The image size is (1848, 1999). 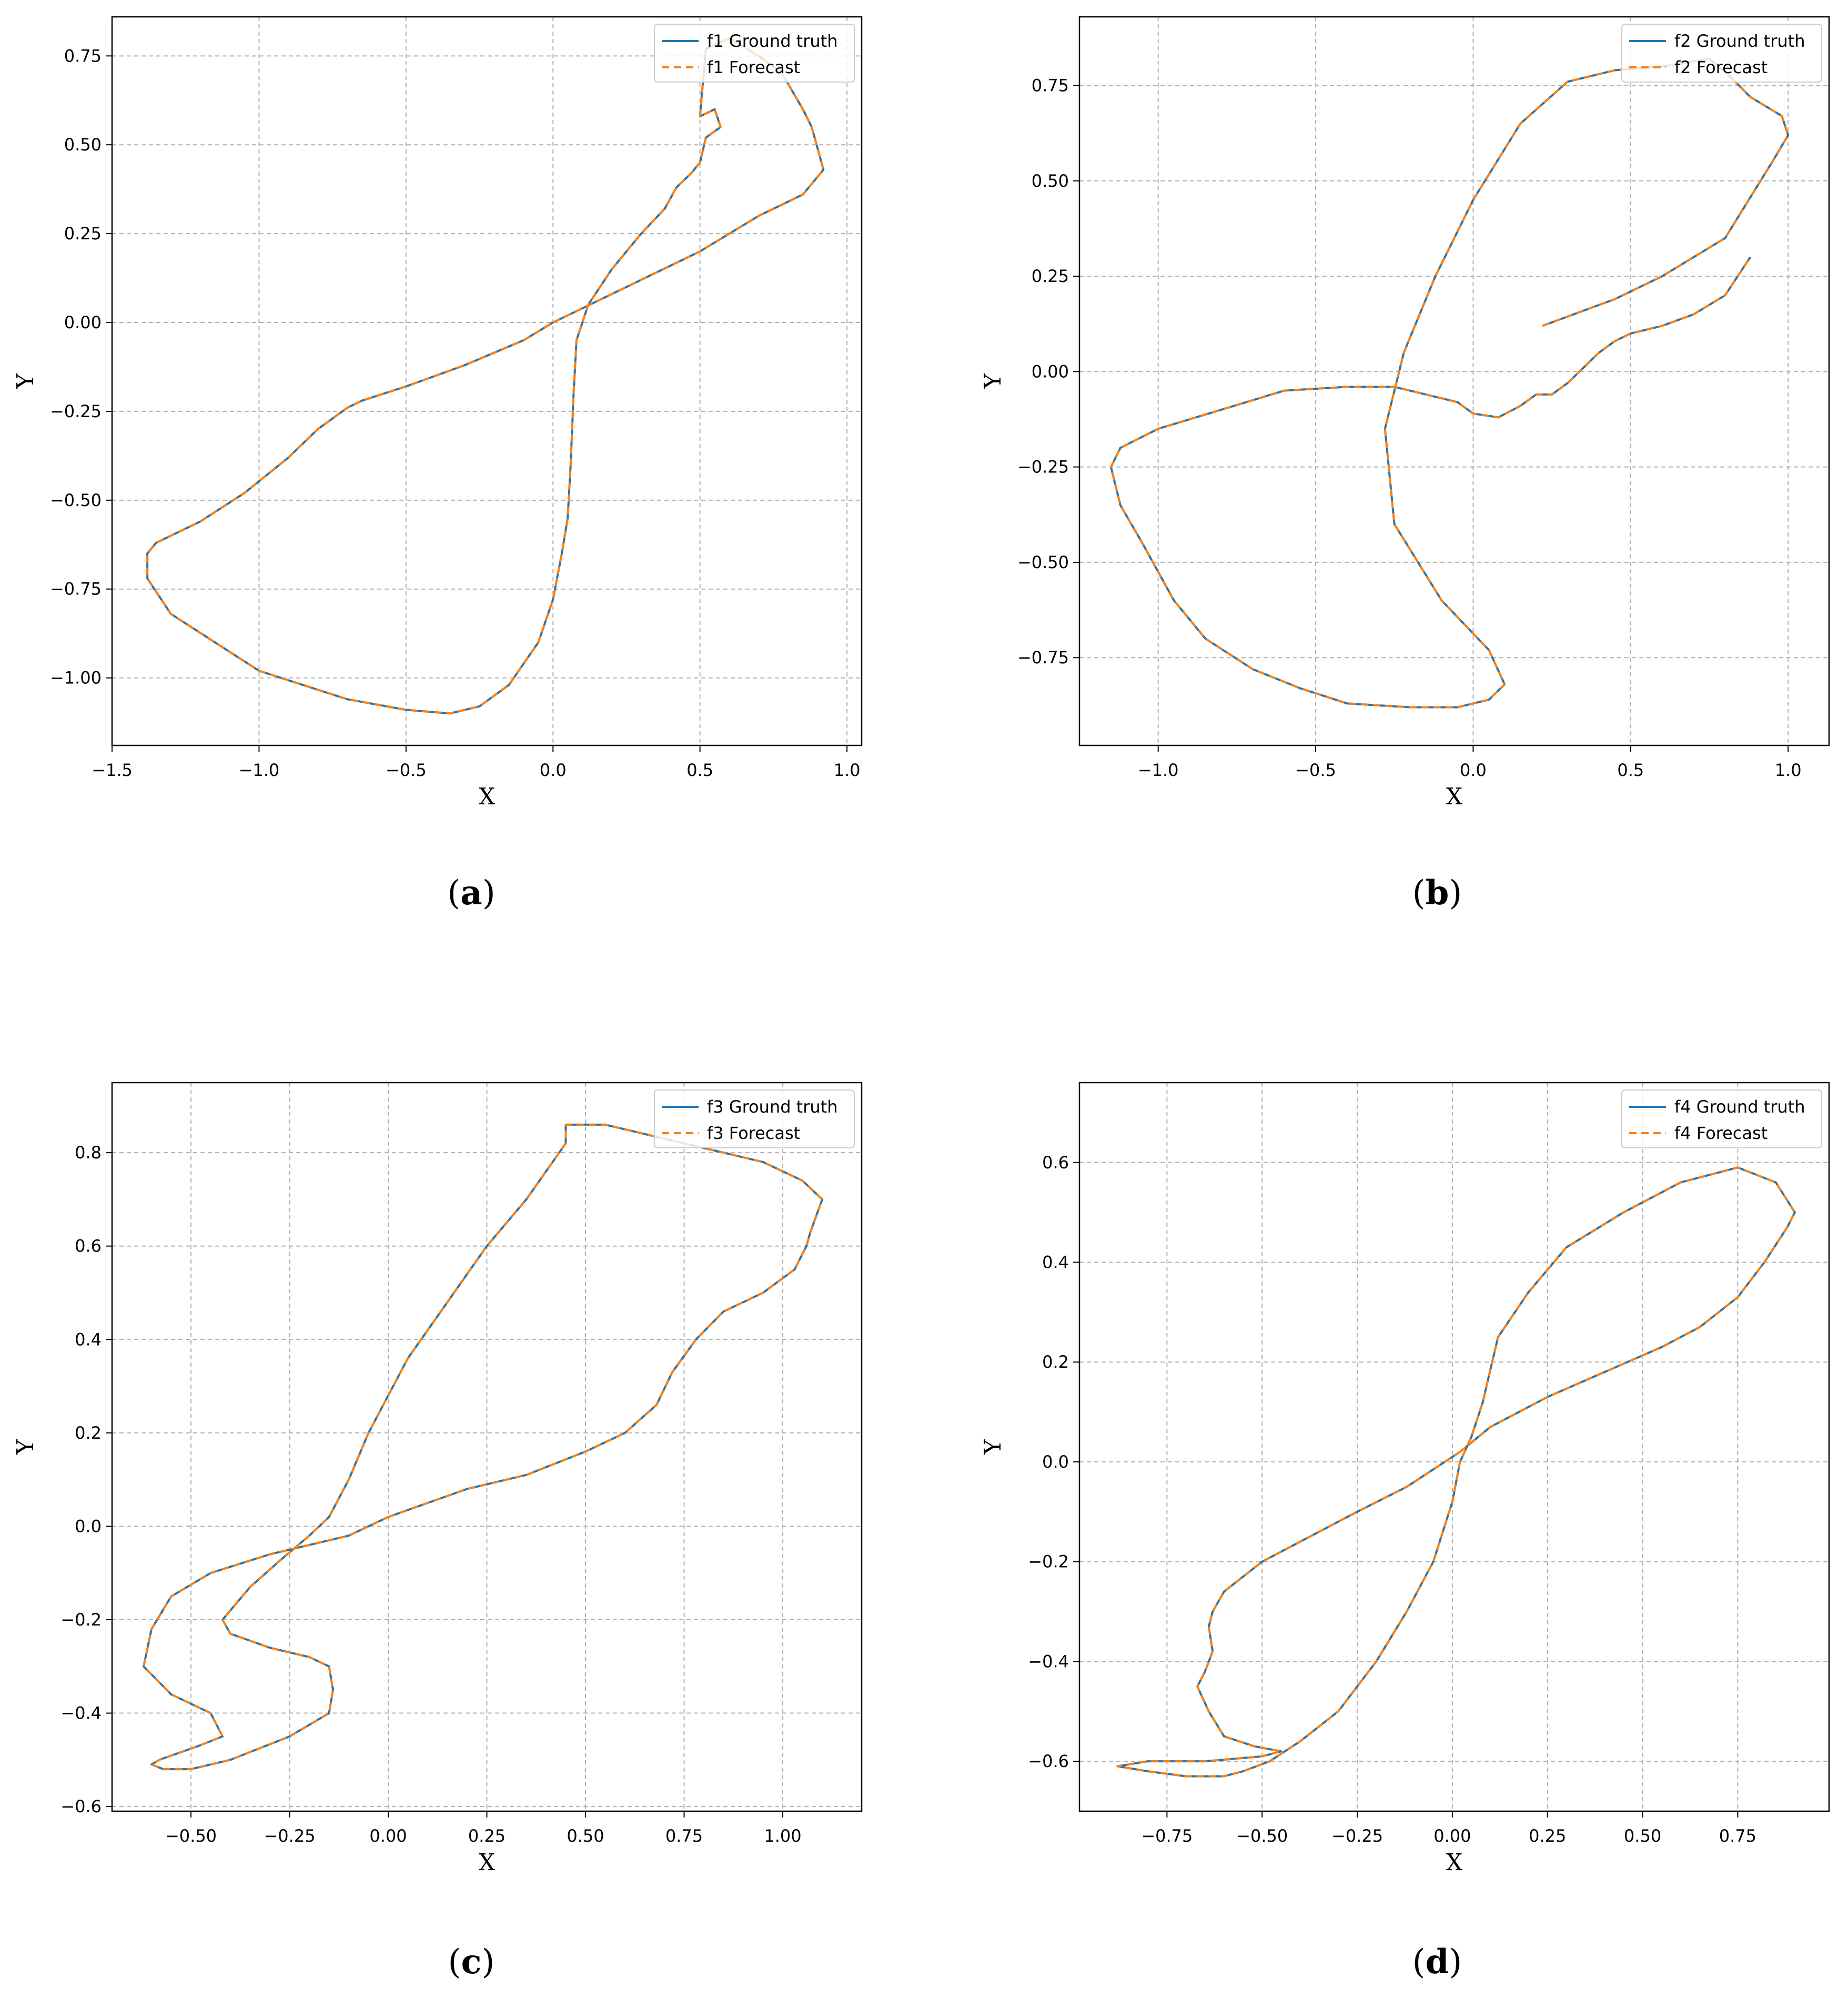 I want to click on legend-ground-truth-label: f1 Ground truth, so click(x=772, y=41).